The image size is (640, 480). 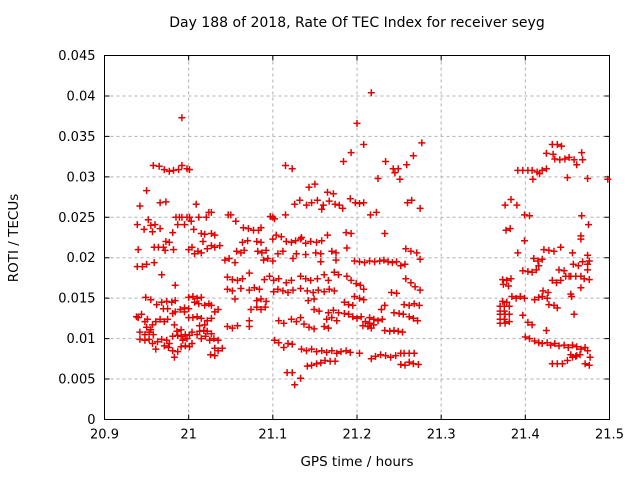 I want to click on y-tick-label: 0.015, so click(x=76, y=299).